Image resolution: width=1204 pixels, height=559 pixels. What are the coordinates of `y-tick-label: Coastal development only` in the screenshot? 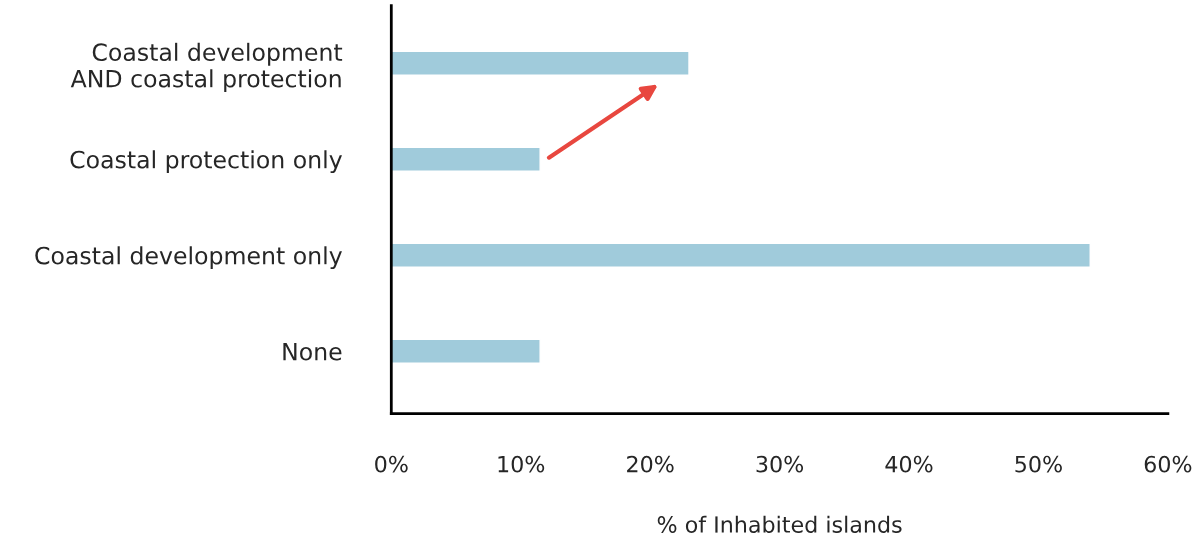 It's located at (188, 258).